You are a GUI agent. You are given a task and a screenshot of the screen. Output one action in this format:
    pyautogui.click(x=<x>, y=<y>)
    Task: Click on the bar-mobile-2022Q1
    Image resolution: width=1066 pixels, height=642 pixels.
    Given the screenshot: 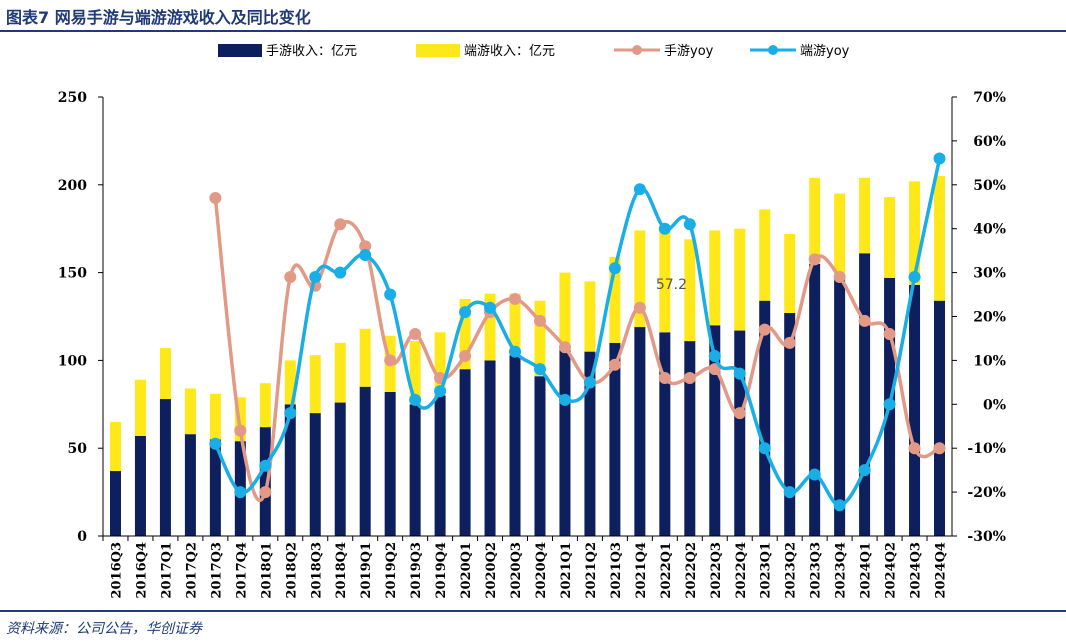 What is the action you would take?
    pyautogui.click(x=665, y=434)
    